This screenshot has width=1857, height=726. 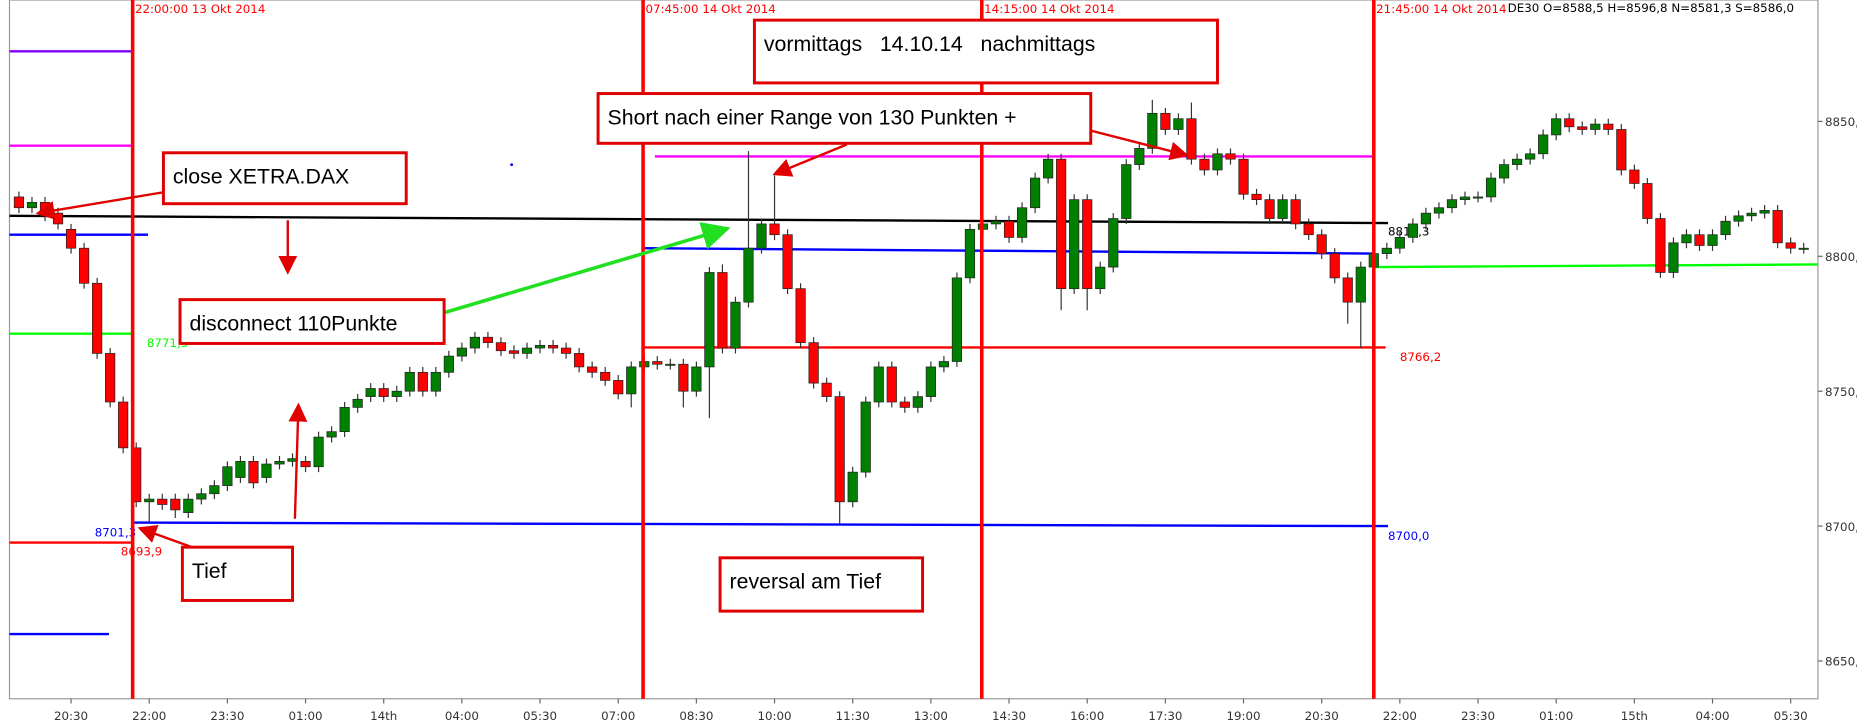 I want to click on x-tick-label: 22:00, so click(x=1400, y=716).